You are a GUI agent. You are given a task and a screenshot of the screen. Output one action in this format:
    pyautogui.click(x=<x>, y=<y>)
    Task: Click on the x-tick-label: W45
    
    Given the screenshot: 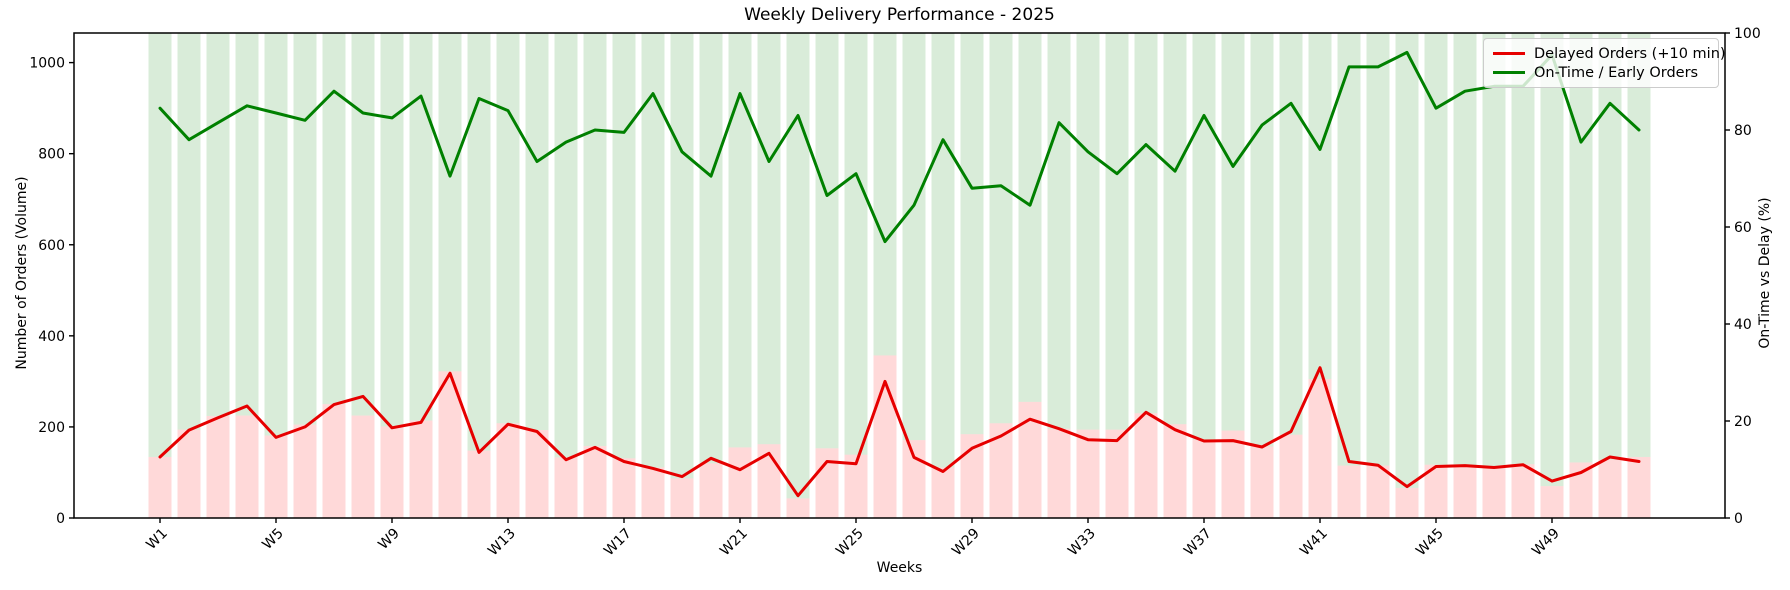 What is the action you would take?
    pyautogui.click(x=1430, y=543)
    